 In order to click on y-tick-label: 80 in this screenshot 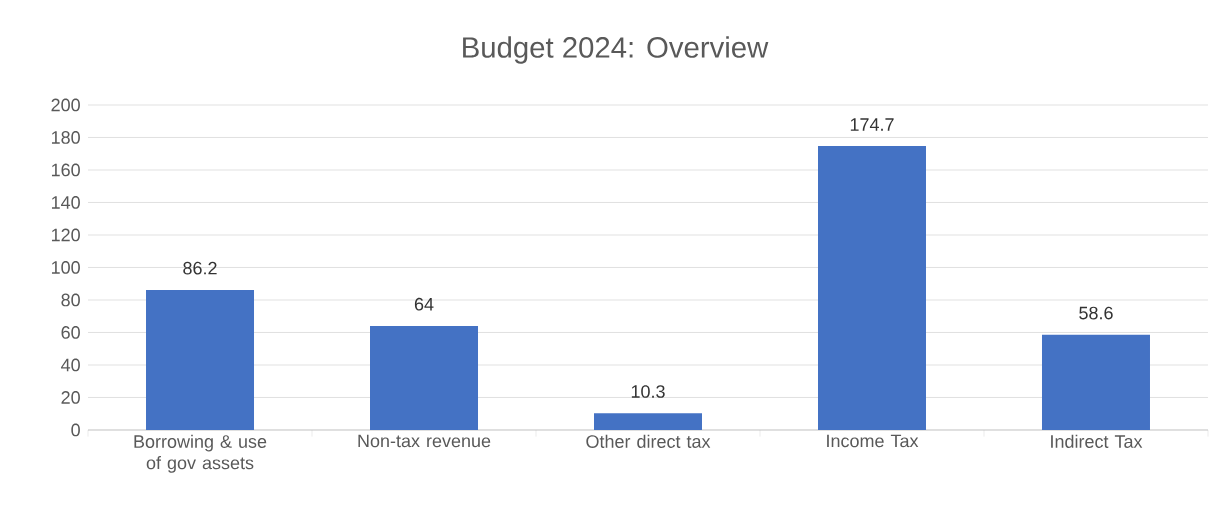, I will do `click(70, 300)`.